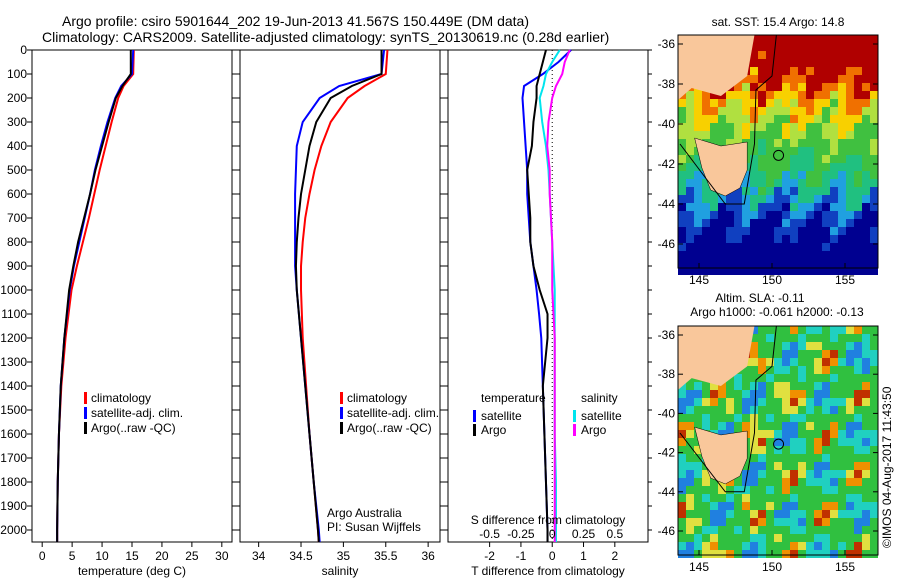  Describe the element at coordinates (728, 119) in the screenshot. I see `depth-contour` at that location.